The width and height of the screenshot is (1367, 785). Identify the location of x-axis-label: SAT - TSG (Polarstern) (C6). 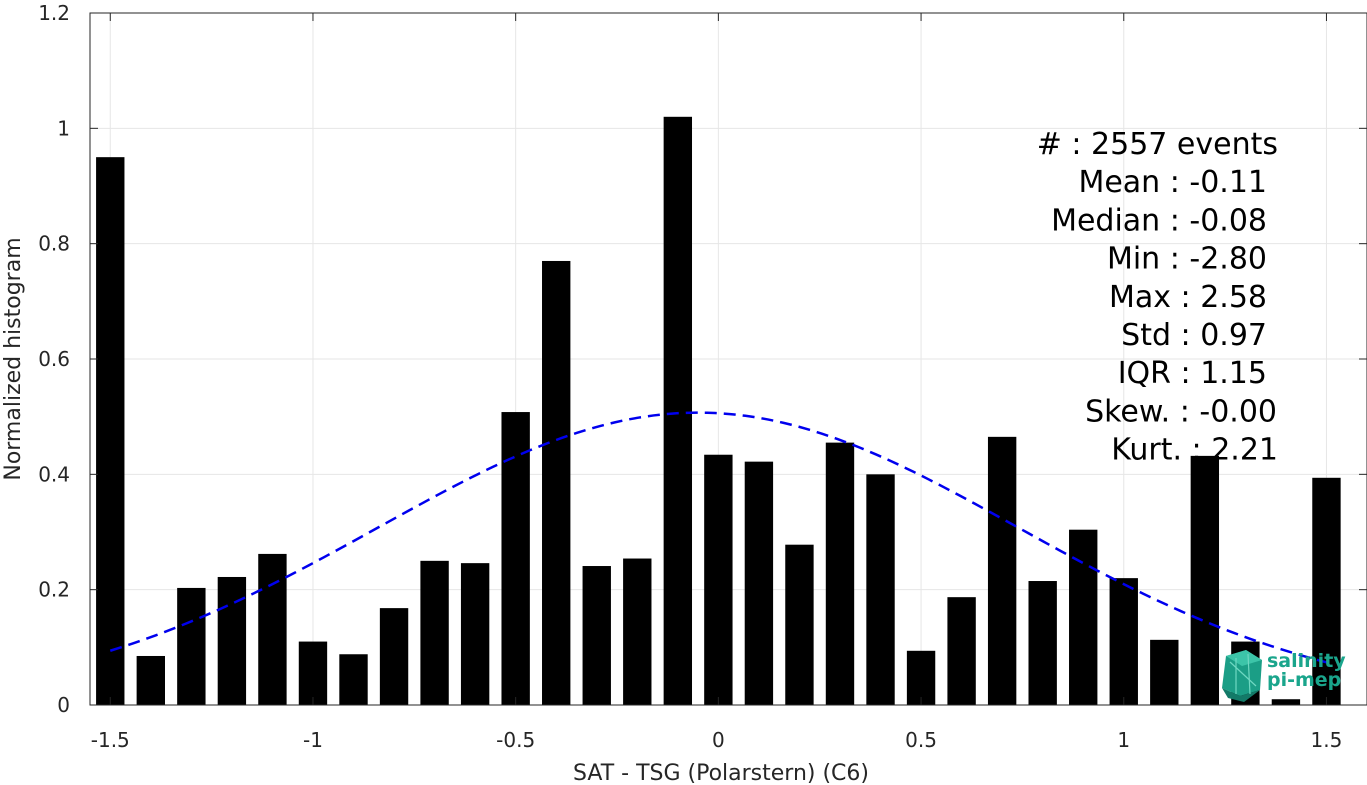
(721, 773).